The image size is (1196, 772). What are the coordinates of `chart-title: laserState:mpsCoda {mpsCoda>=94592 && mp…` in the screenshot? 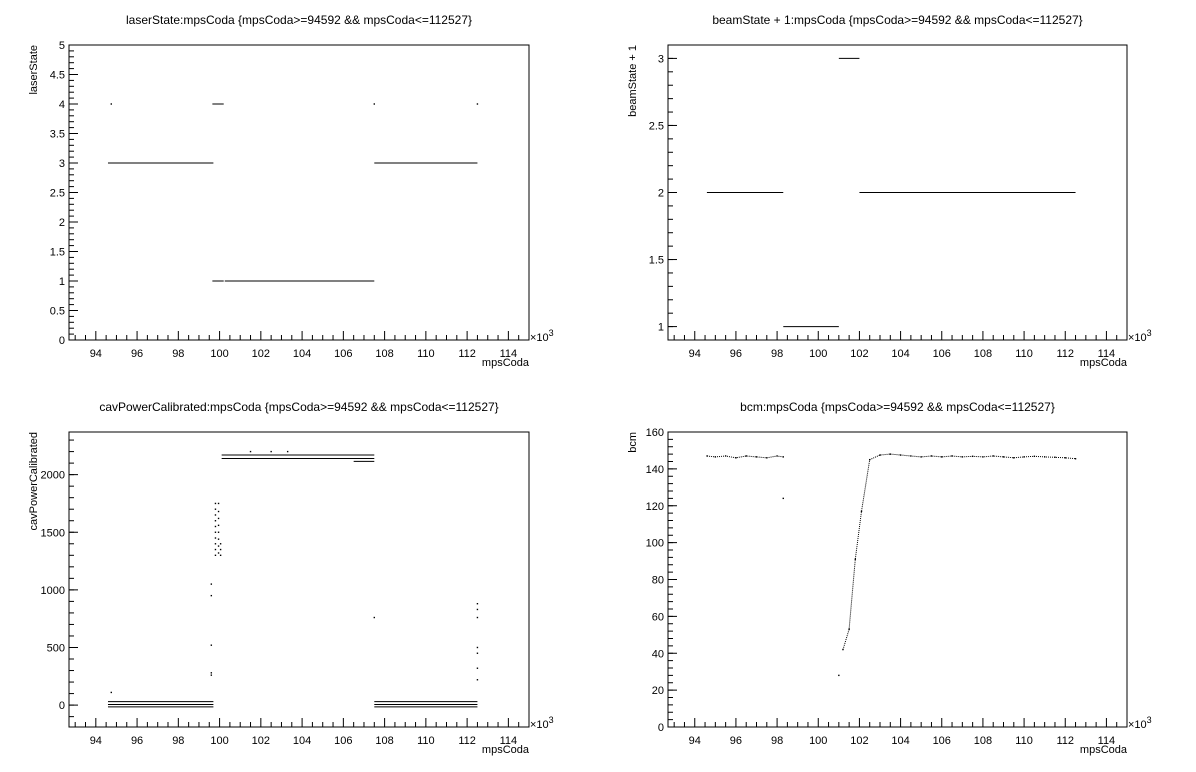 It's located at (299, 20).